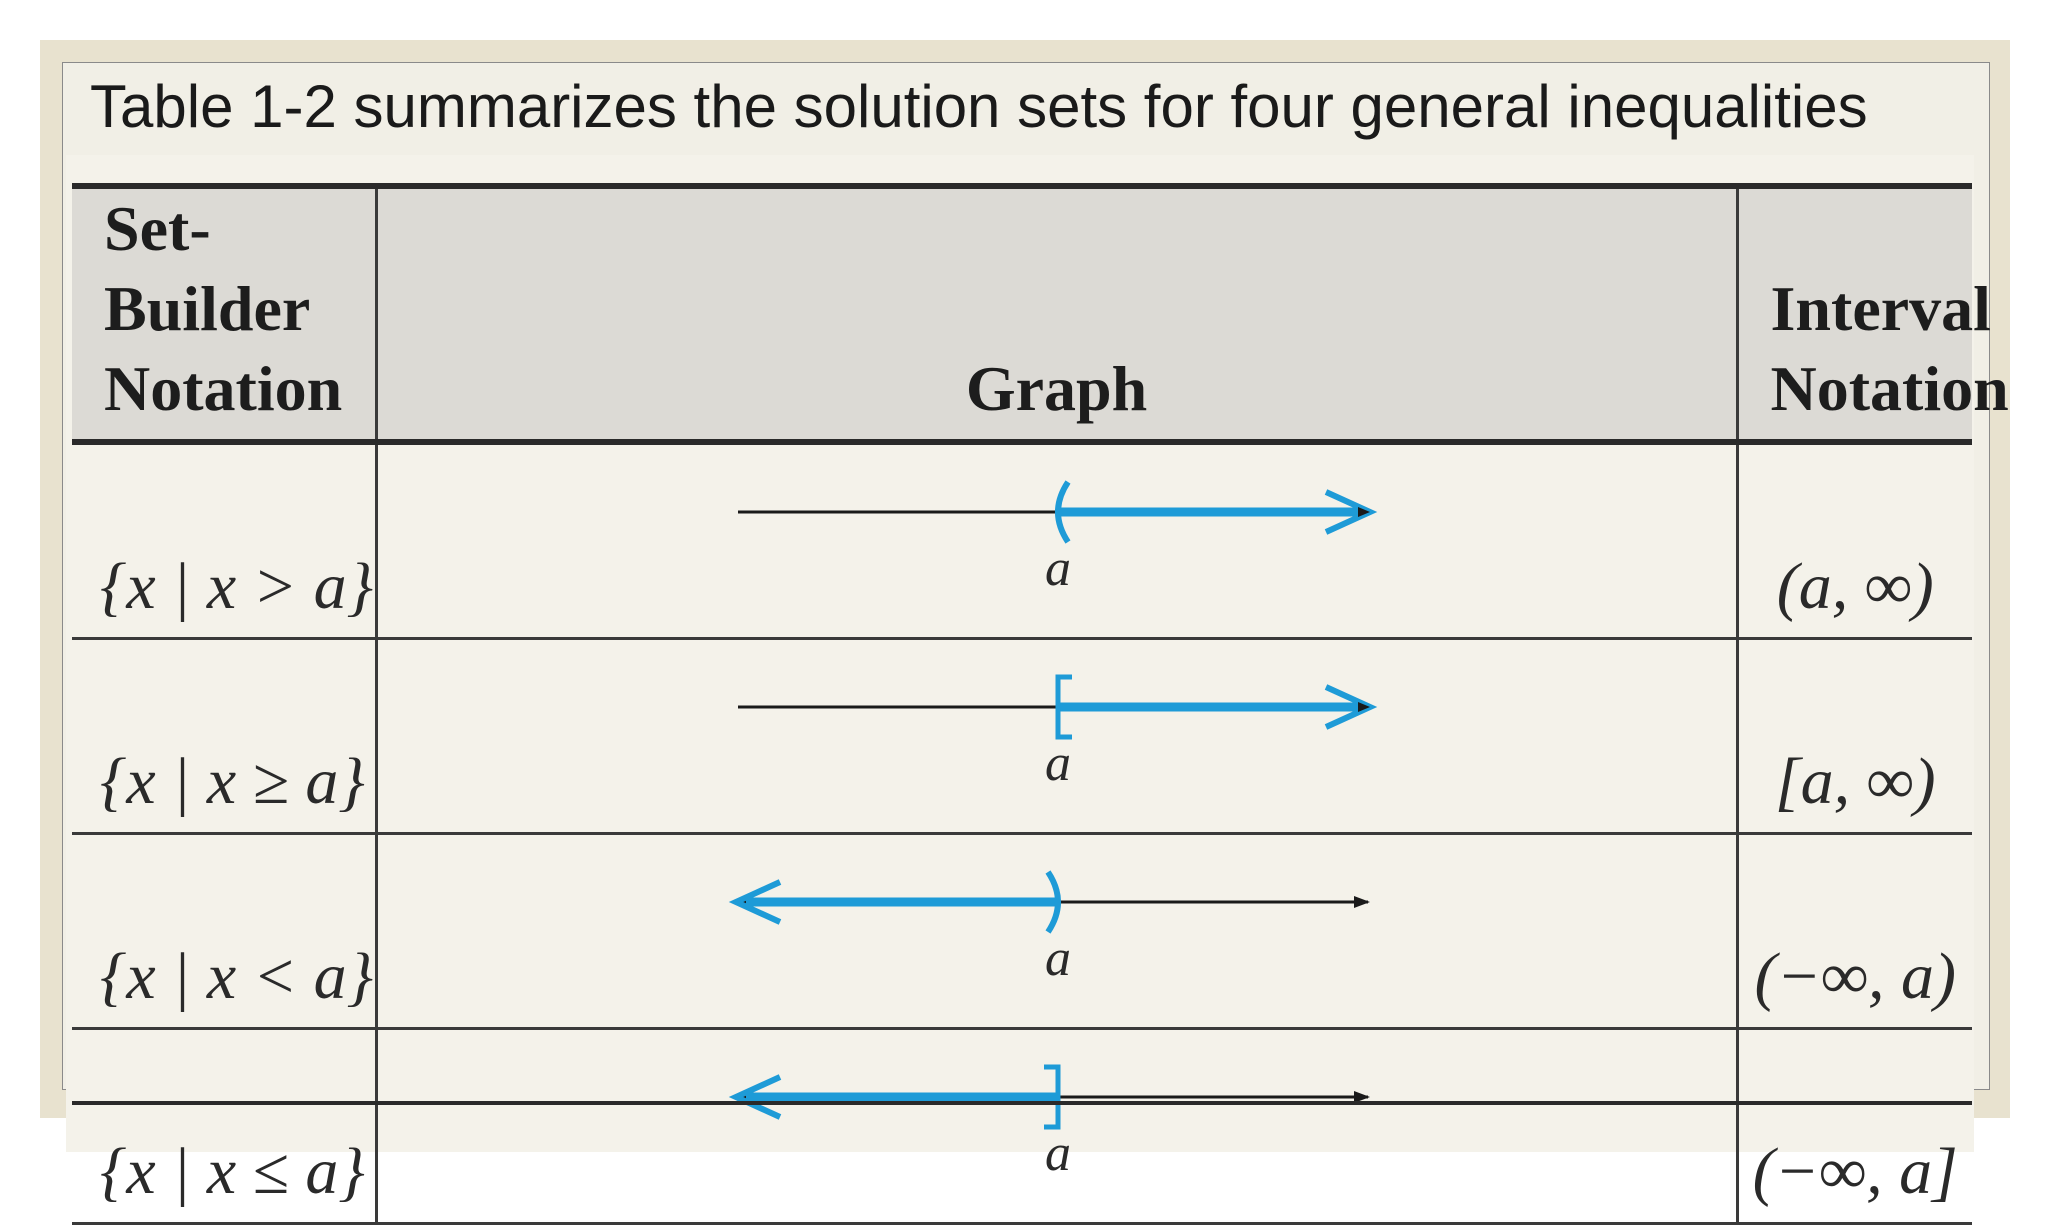 This screenshot has height=1225, width=2048. What do you see at coordinates (1854, 1126) in the screenshot?
I see `interval-cell: (−∞, a]` at bounding box center [1854, 1126].